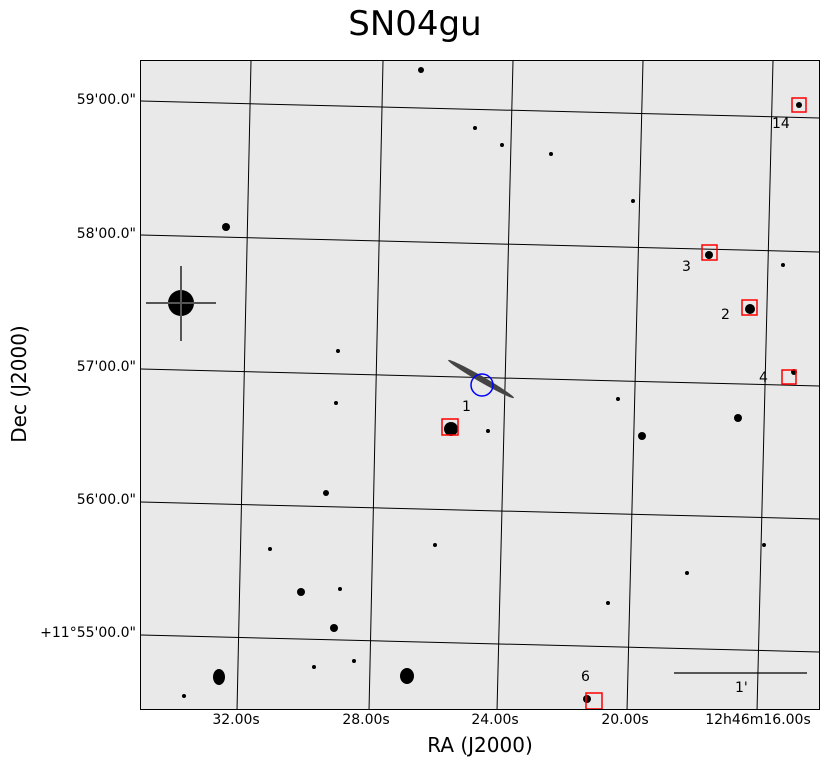  I want to click on marker-1-circle, so click(482, 385).